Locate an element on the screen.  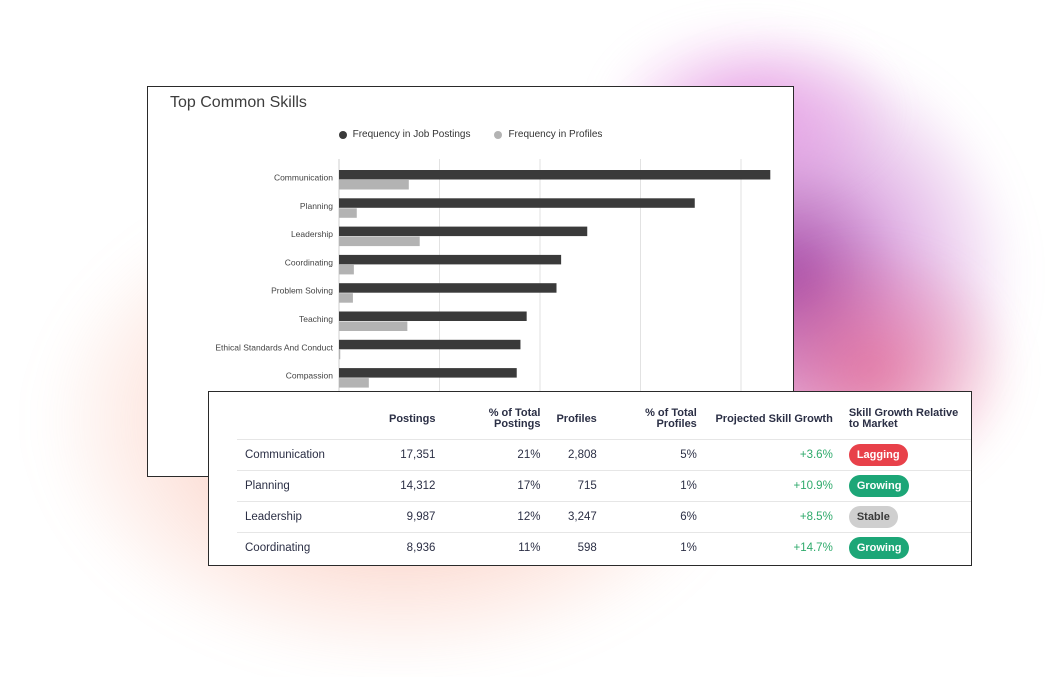
legend-dot-profiles is located at coordinates (498, 134).